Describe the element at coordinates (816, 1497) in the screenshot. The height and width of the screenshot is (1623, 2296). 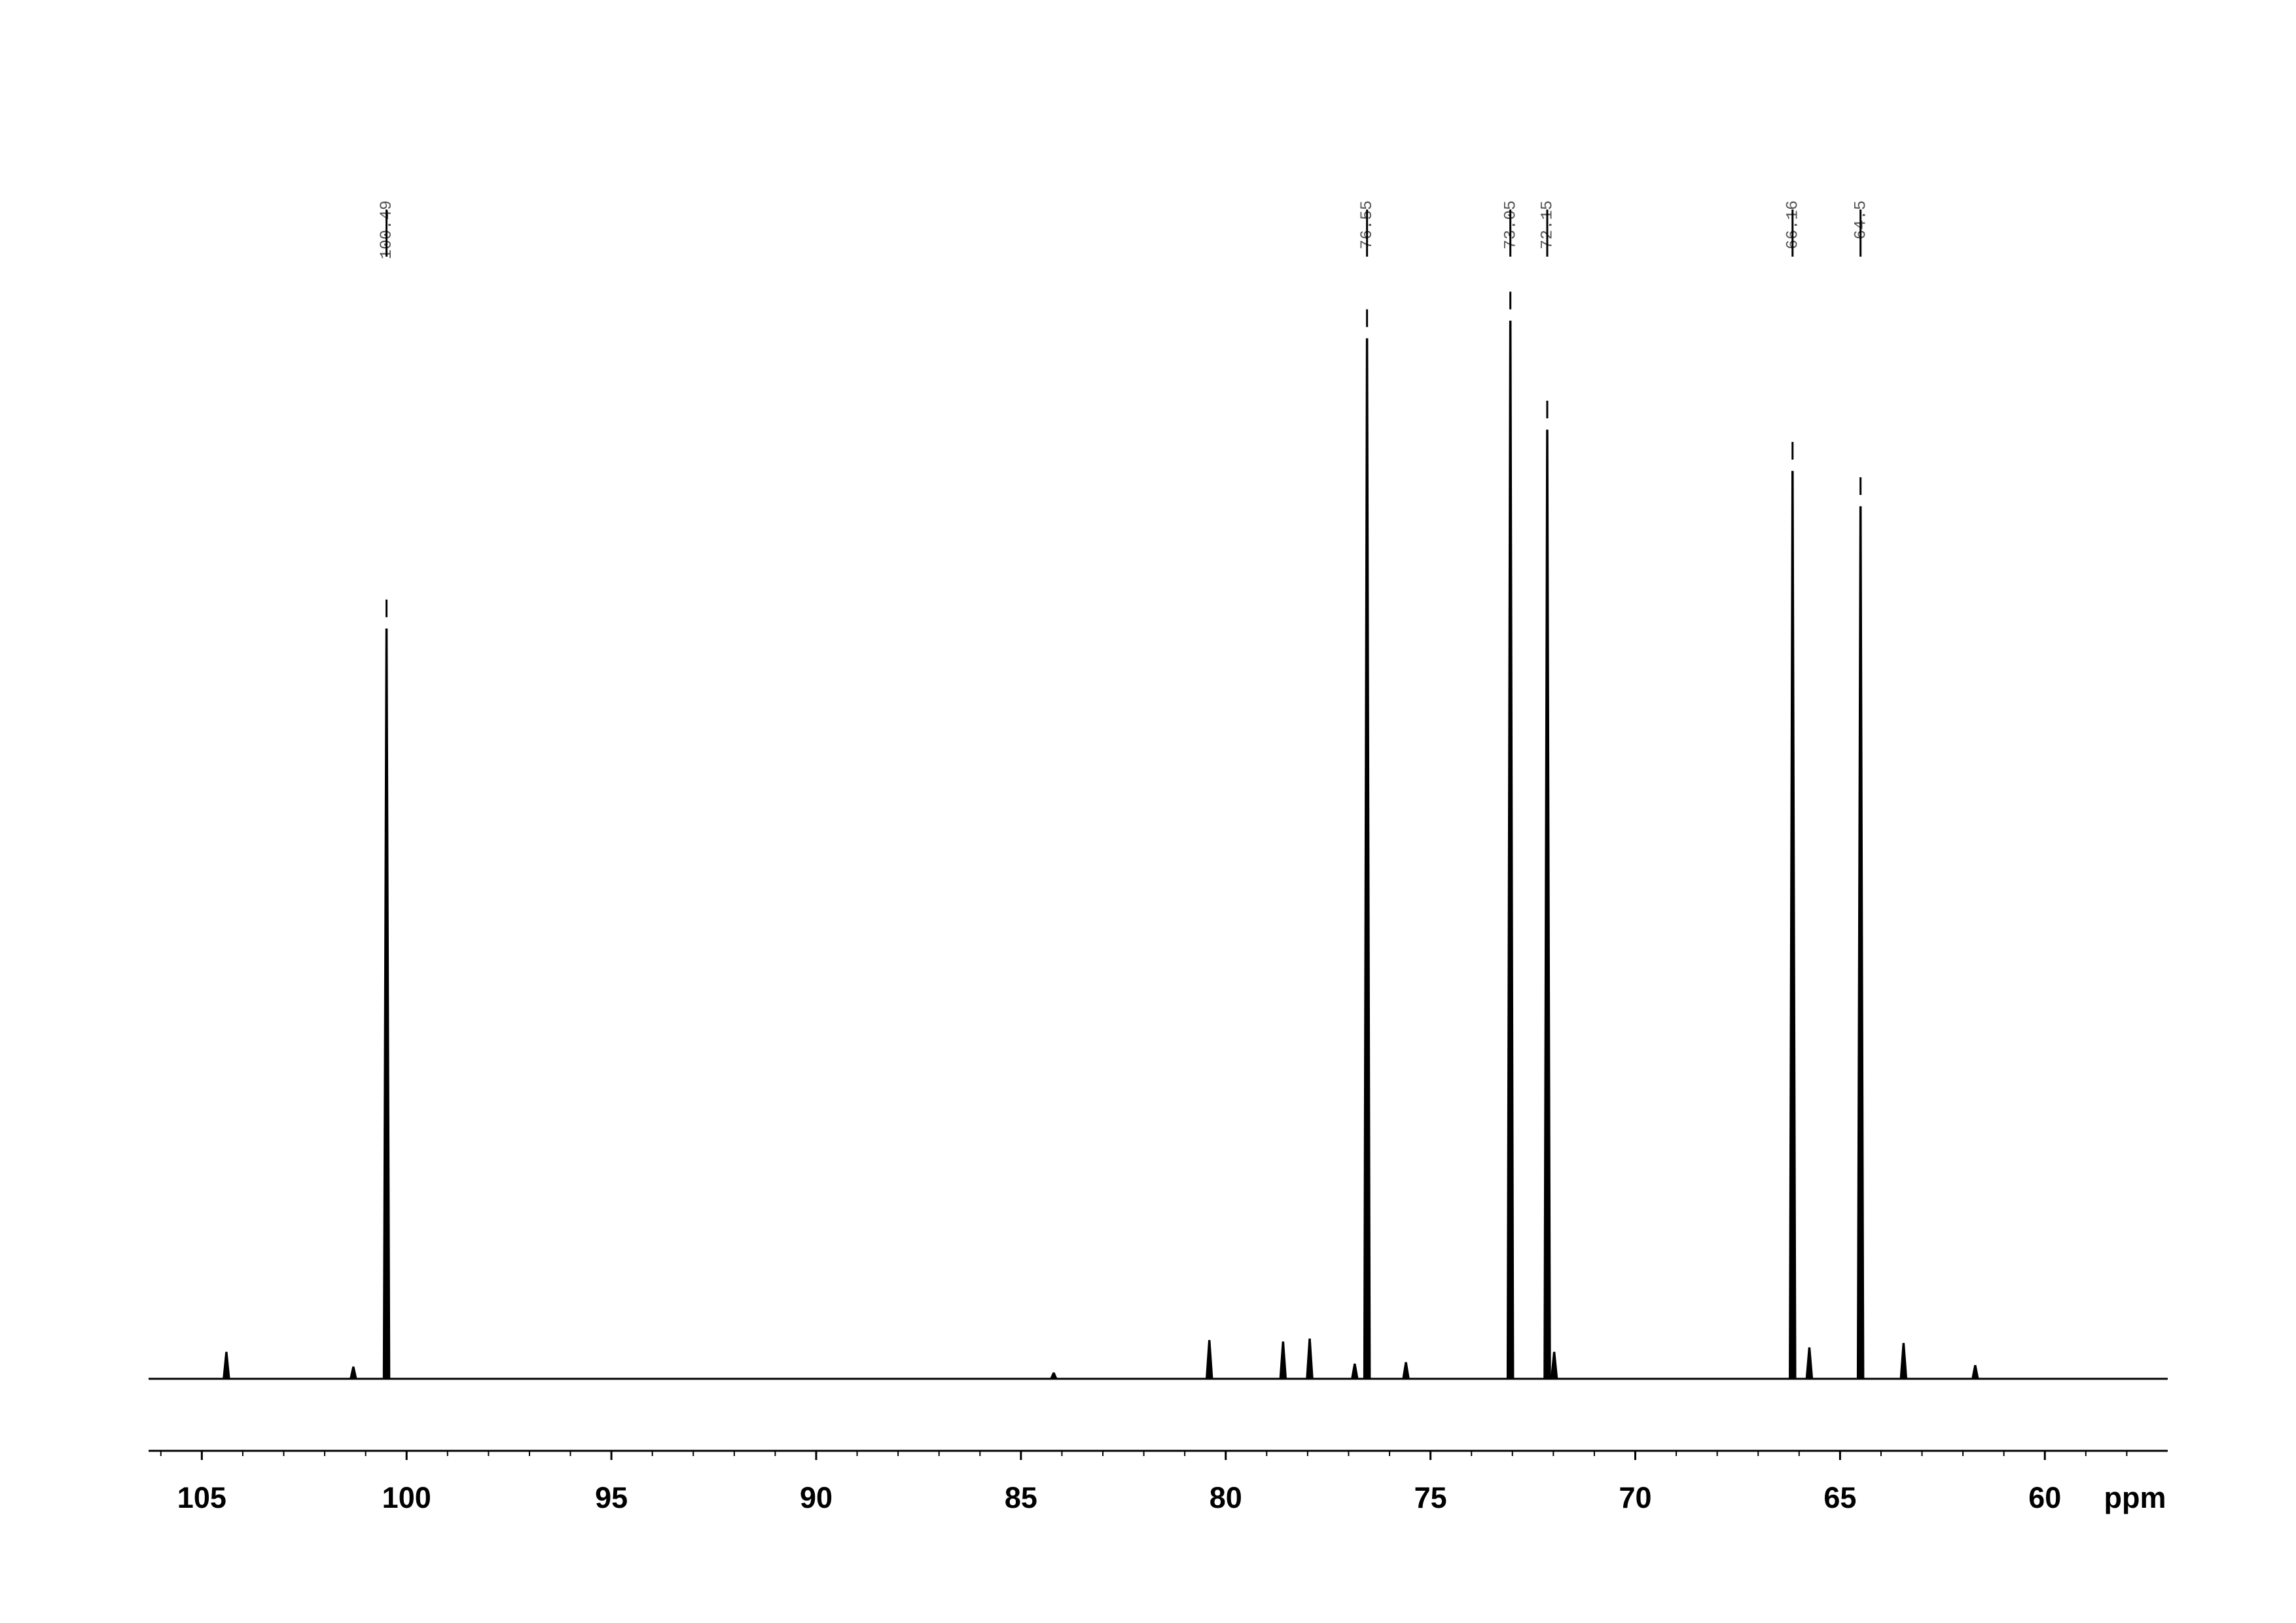
I see `x-tick-label: 90` at that location.